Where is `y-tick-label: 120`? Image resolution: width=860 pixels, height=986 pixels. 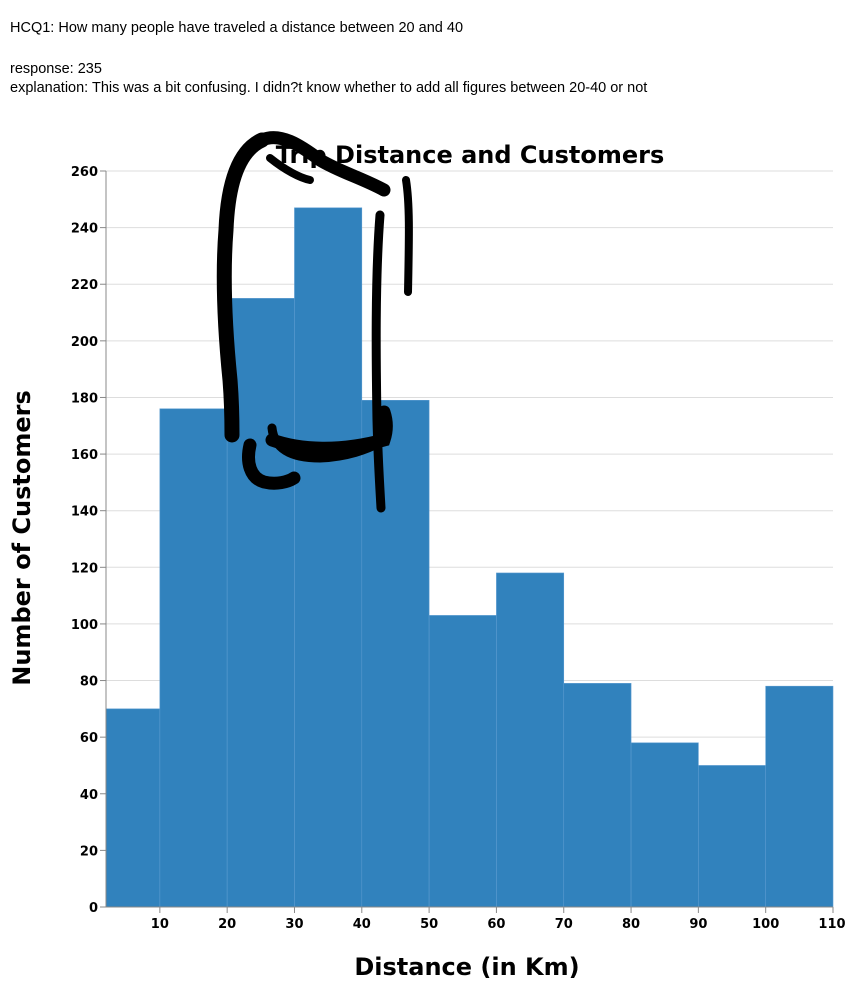
y-tick-label: 120 is located at coordinates (84, 568).